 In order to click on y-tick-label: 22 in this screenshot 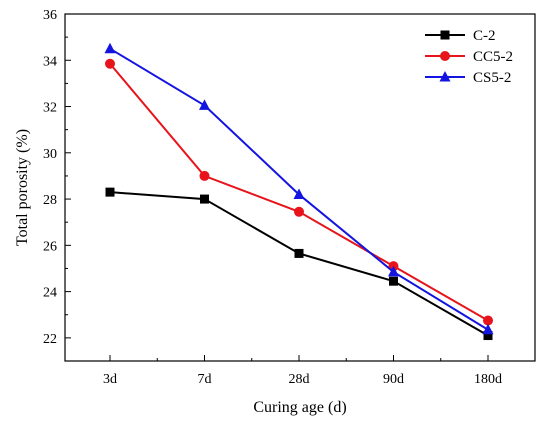, I will do `click(50, 339)`.